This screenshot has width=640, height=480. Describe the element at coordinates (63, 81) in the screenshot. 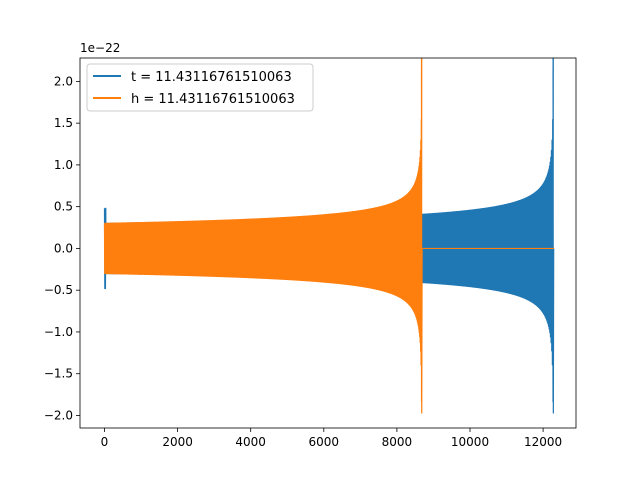

I see `y-tick-label: 2.0` at that location.